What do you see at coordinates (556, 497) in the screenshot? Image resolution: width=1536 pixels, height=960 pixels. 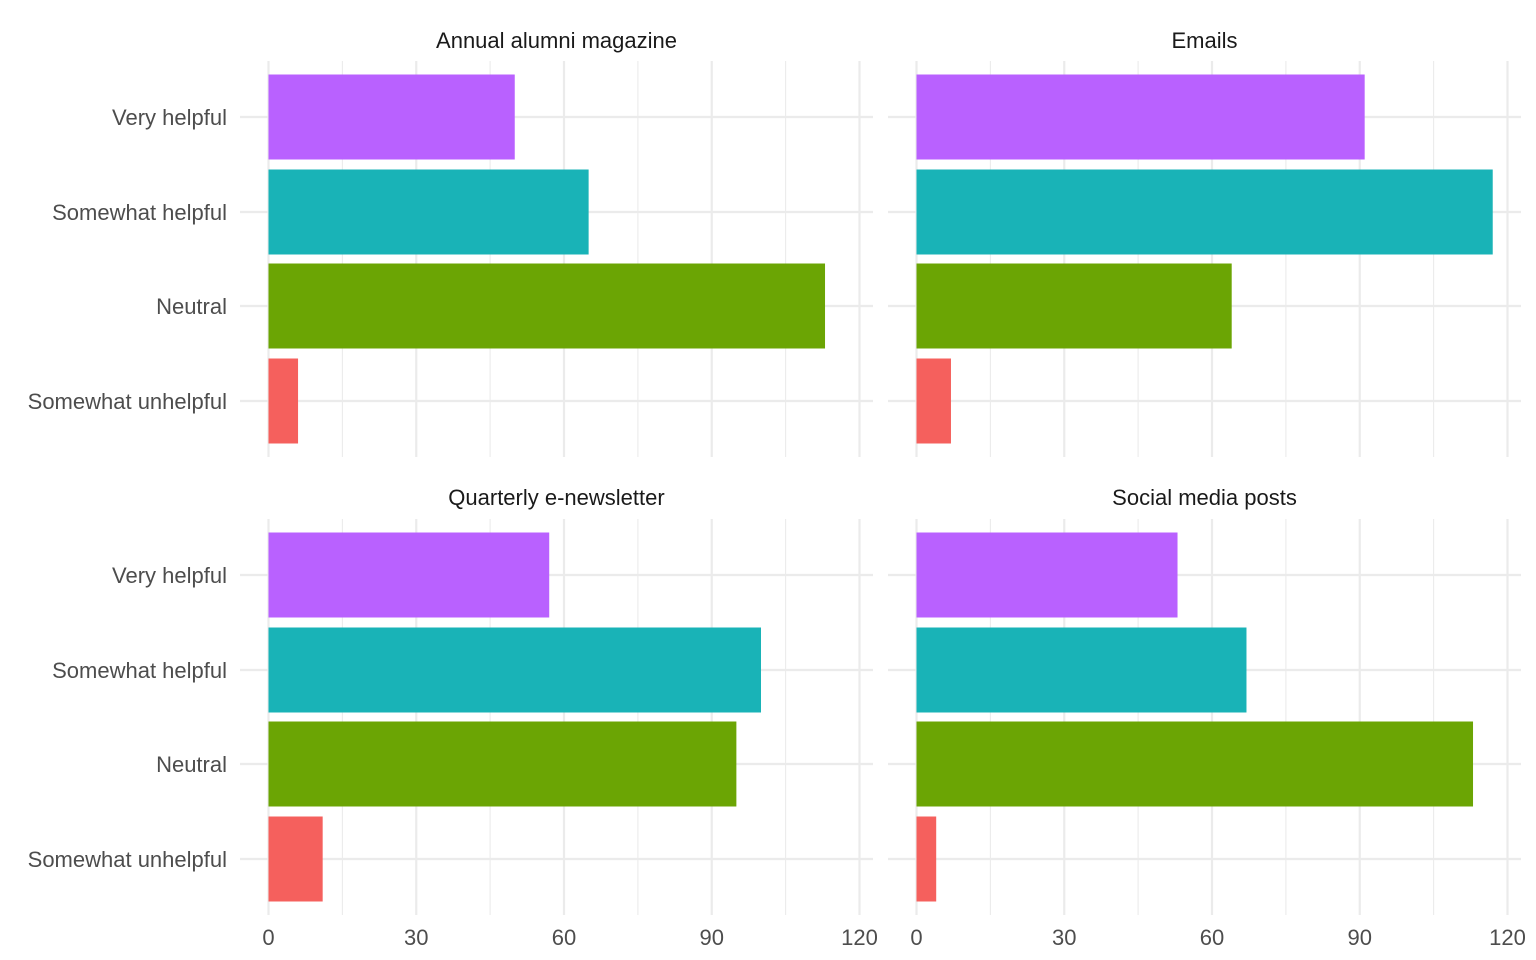 I see `facet-title: Quarterly e-newsletter` at bounding box center [556, 497].